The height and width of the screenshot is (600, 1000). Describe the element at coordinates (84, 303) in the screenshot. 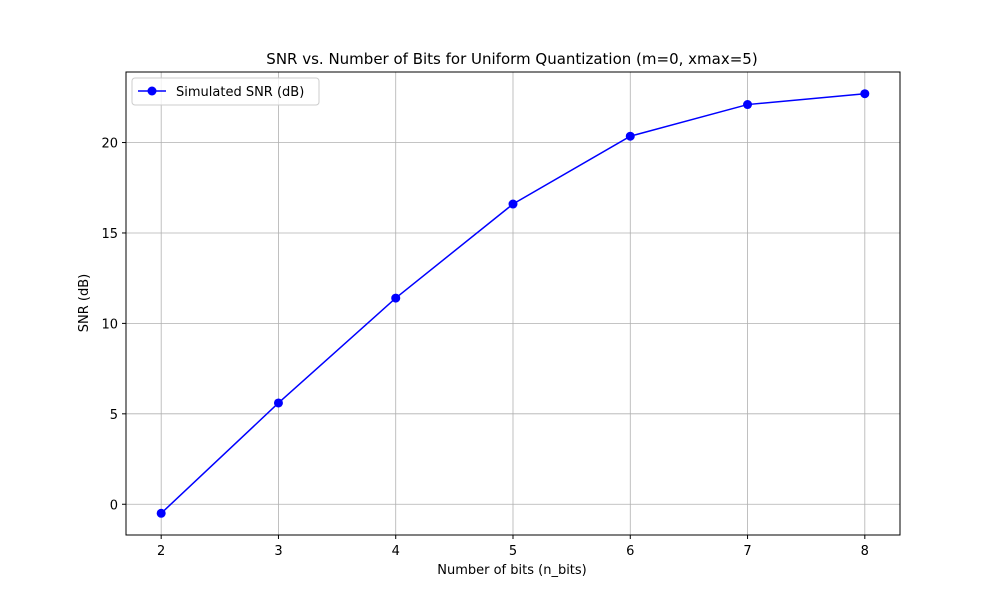

I see `y-axis-label: SNR (dB)` at that location.